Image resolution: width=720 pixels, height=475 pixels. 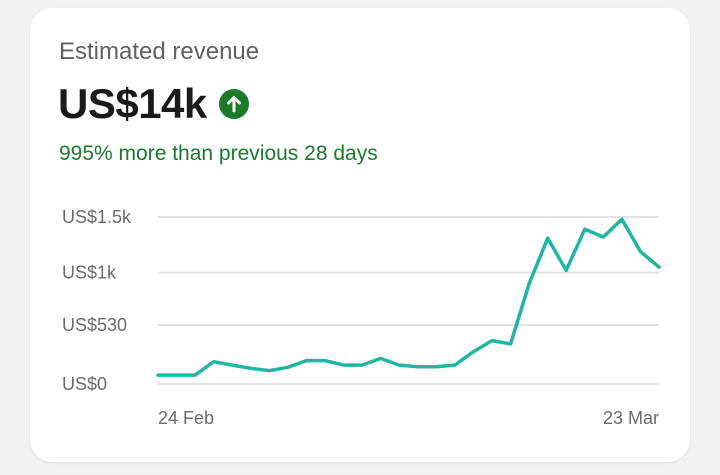 I want to click on comparison-text: 995% more than previous 28 days, so click(x=218, y=153).